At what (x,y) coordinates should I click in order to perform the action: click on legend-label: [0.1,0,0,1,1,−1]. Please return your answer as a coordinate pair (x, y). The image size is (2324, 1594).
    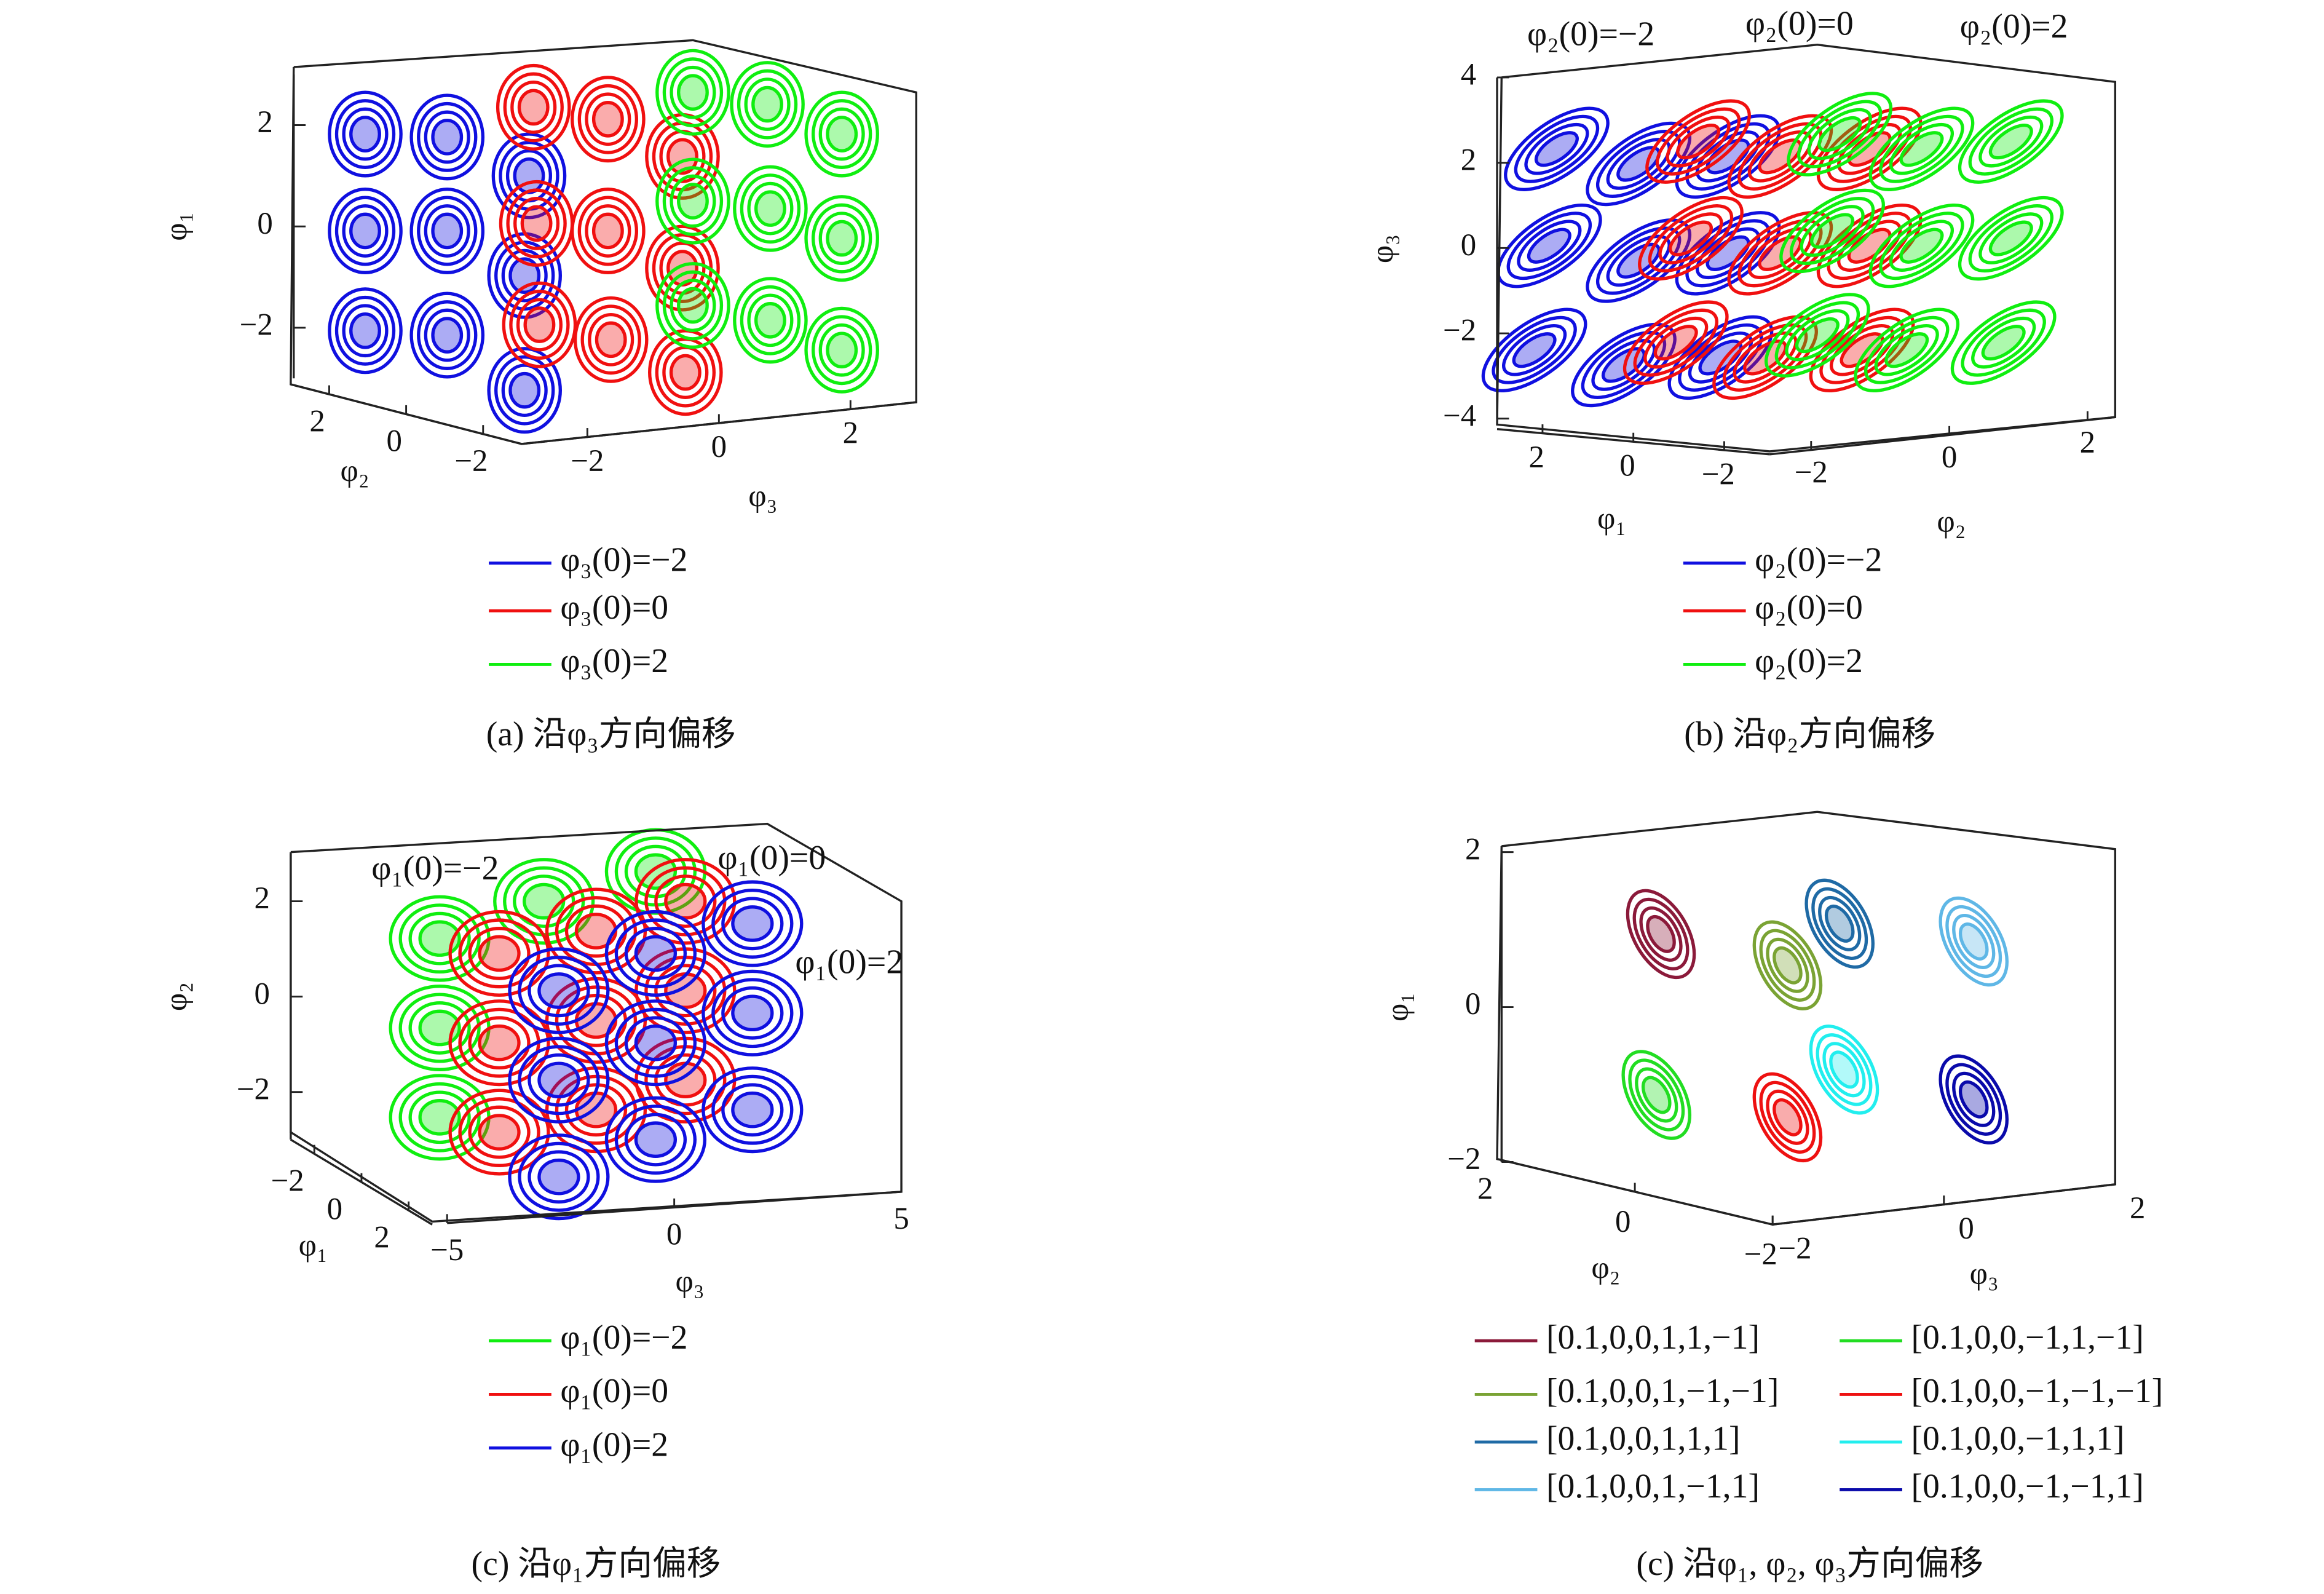
    Looking at the image, I should click on (1653, 1337).